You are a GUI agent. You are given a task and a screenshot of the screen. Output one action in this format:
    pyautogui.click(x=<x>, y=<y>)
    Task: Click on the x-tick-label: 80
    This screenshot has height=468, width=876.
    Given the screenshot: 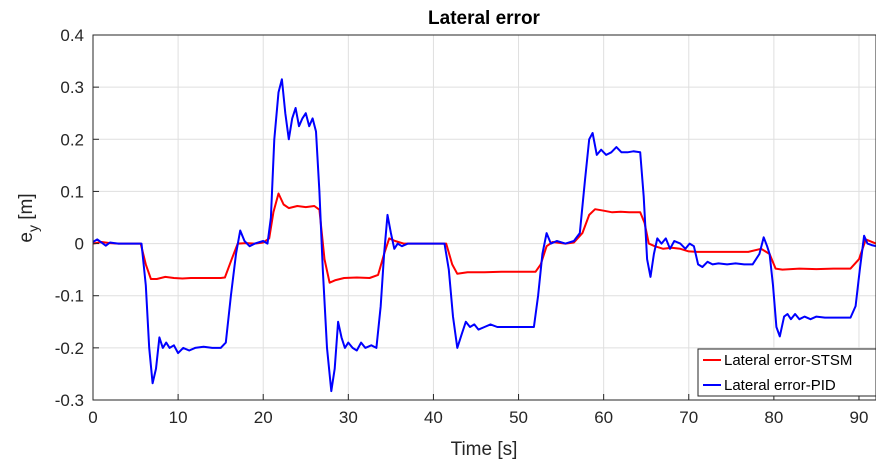 What is the action you would take?
    pyautogui.click(x=773, y=417)
    